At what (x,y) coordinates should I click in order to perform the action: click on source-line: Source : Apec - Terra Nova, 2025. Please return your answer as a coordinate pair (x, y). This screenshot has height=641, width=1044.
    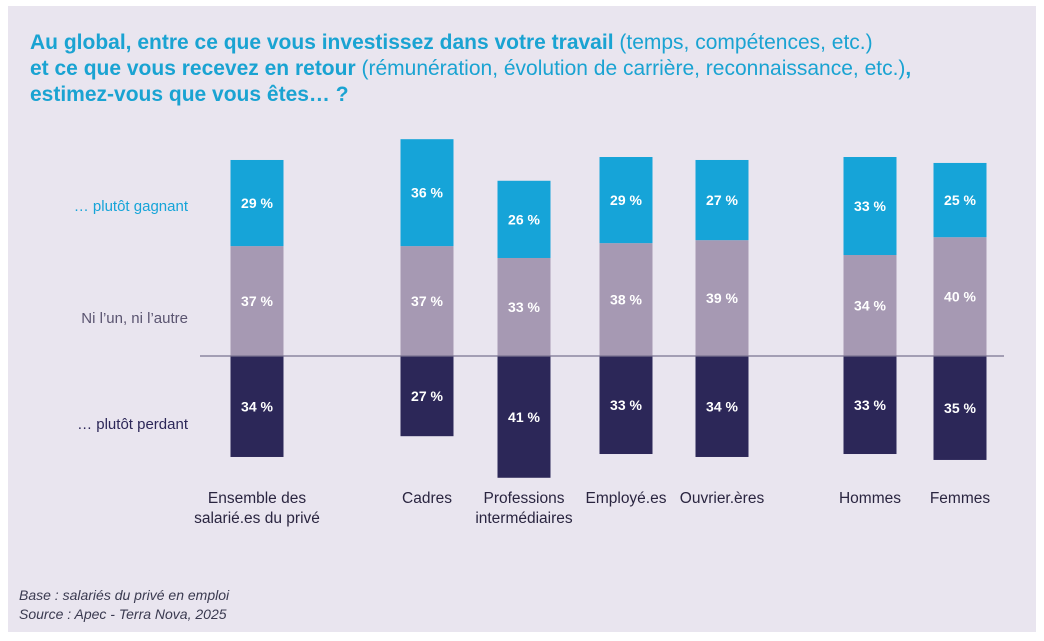
    Looking at the image, I should click on (123, 614).